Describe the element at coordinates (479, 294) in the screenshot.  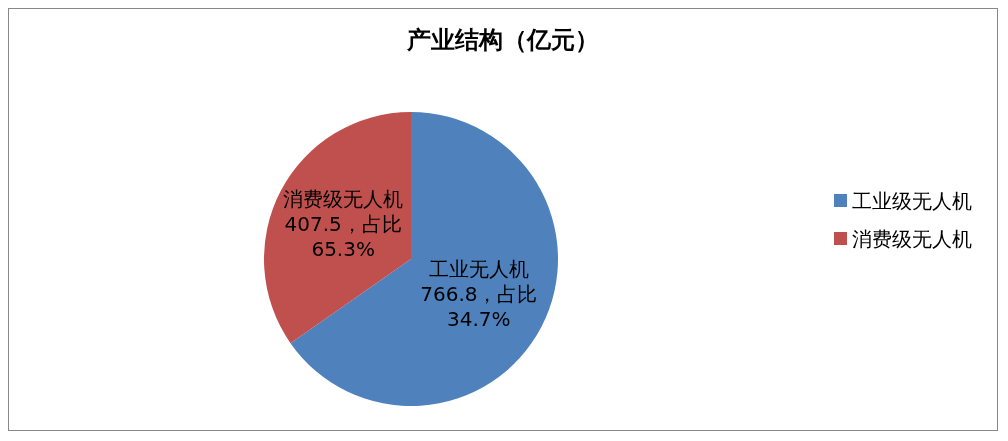
I see `data-label: 工业无人机 766.8，占比 34.7%` at that location.